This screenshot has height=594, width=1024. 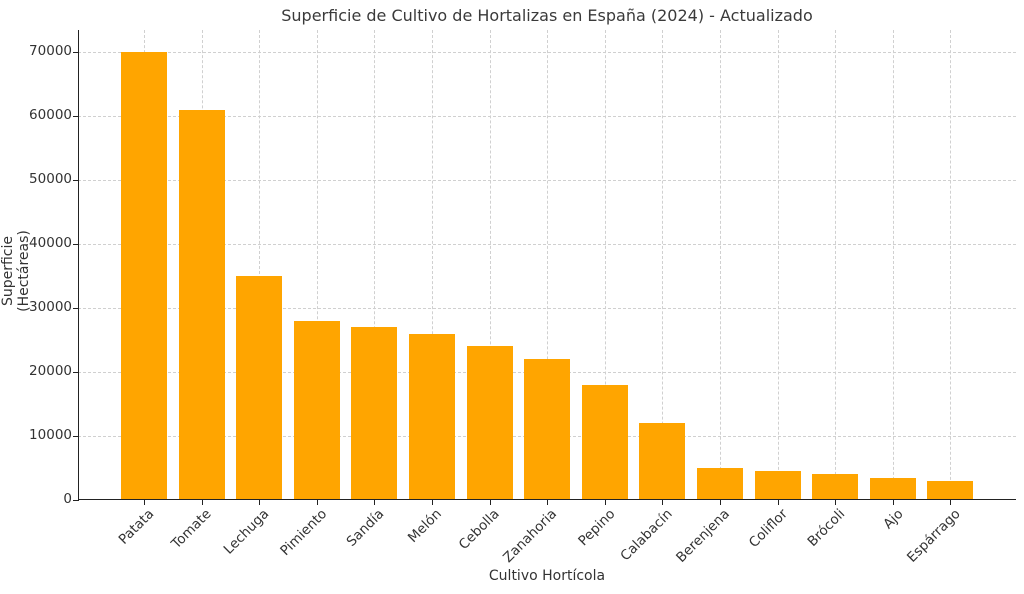 What do you see at coordinates (365, 528) in the screenshot?
I see `x-tick-label: Sandía` at bounding box center [365, 528].